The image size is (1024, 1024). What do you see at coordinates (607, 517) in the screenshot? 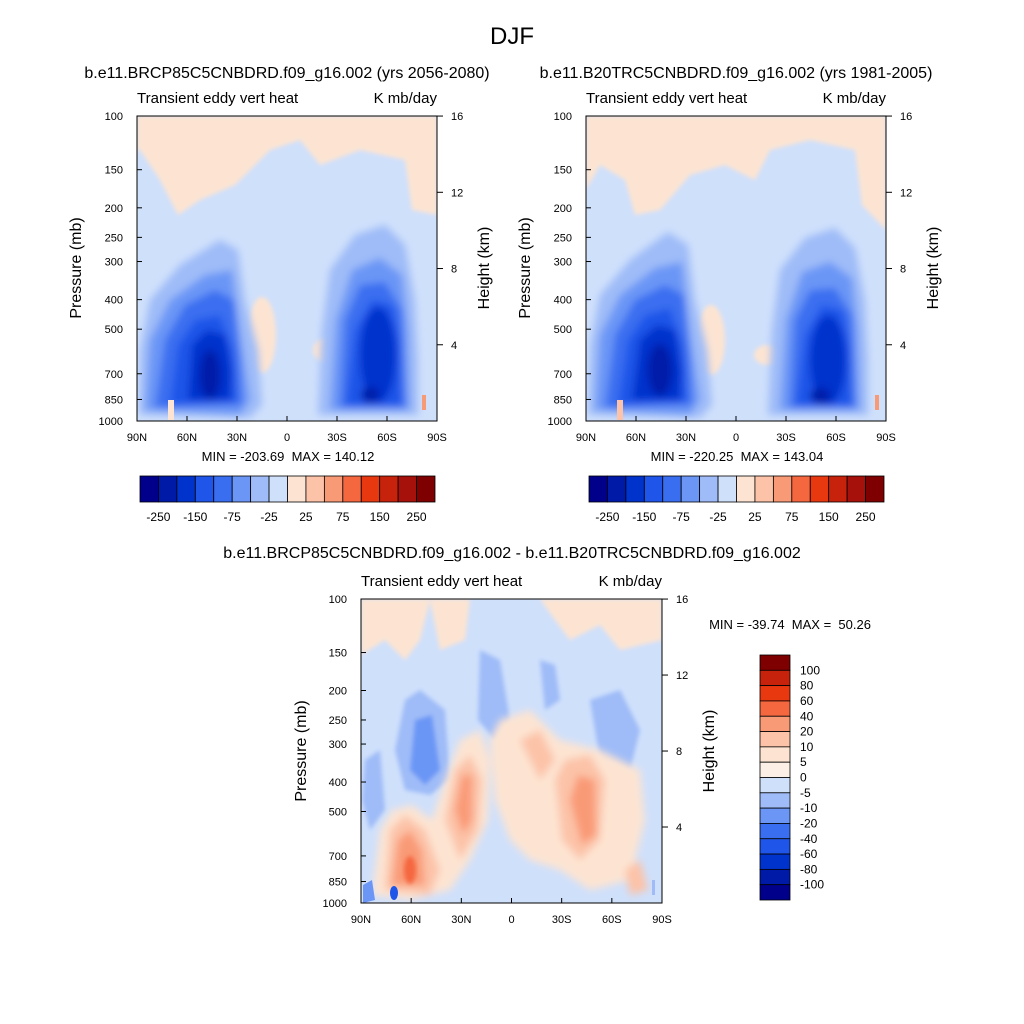
I see `colorbar-label: -250` at bounding box center [607, 517].